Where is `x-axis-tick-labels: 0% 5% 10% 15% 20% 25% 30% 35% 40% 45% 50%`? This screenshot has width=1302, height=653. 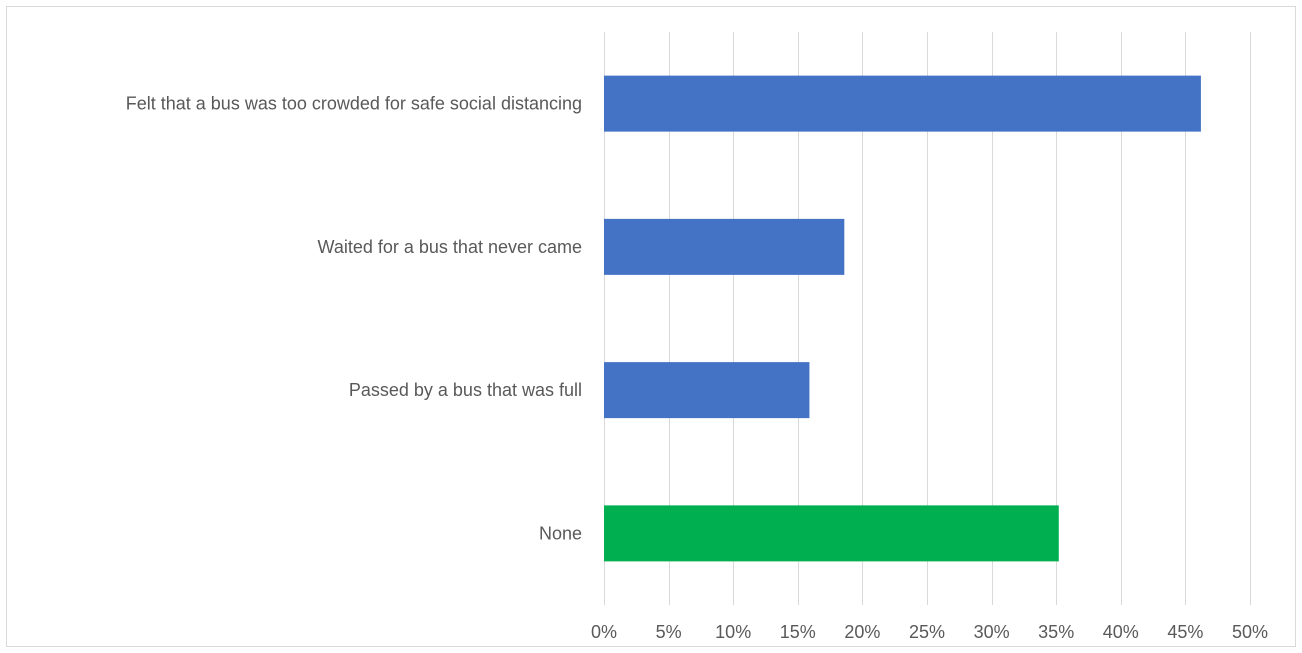 x-axis-tick-labels: 0% 5% 10% 15% 20% 25% 30% 35% 40% 45% 50% is located at coordinates (929, 632).